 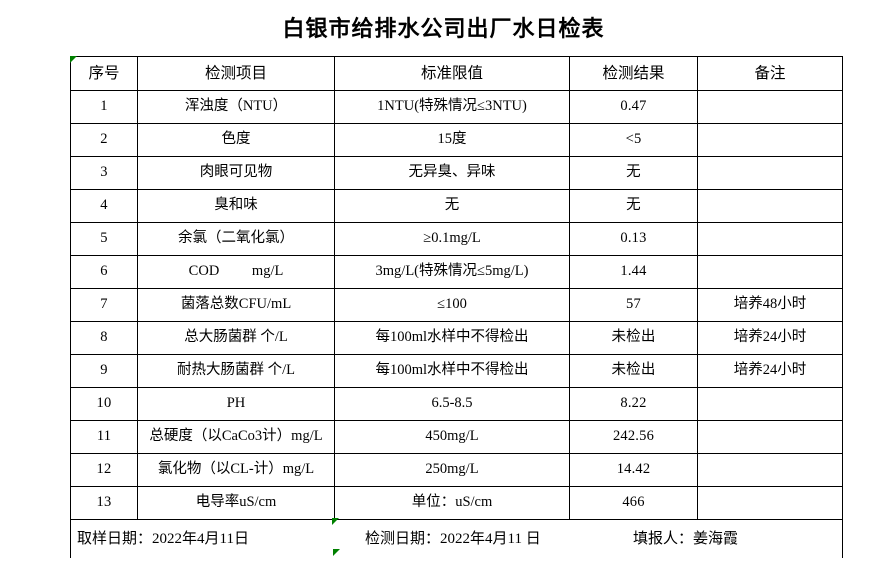 I want to click on cell-limit: ≤100, so click(x=452, y=305).